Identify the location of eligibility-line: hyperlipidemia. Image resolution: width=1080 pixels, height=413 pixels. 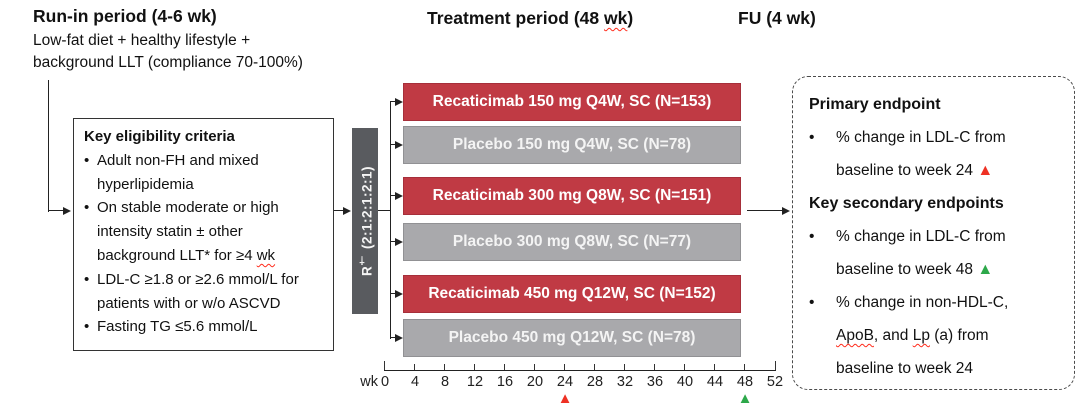
(145, 184).